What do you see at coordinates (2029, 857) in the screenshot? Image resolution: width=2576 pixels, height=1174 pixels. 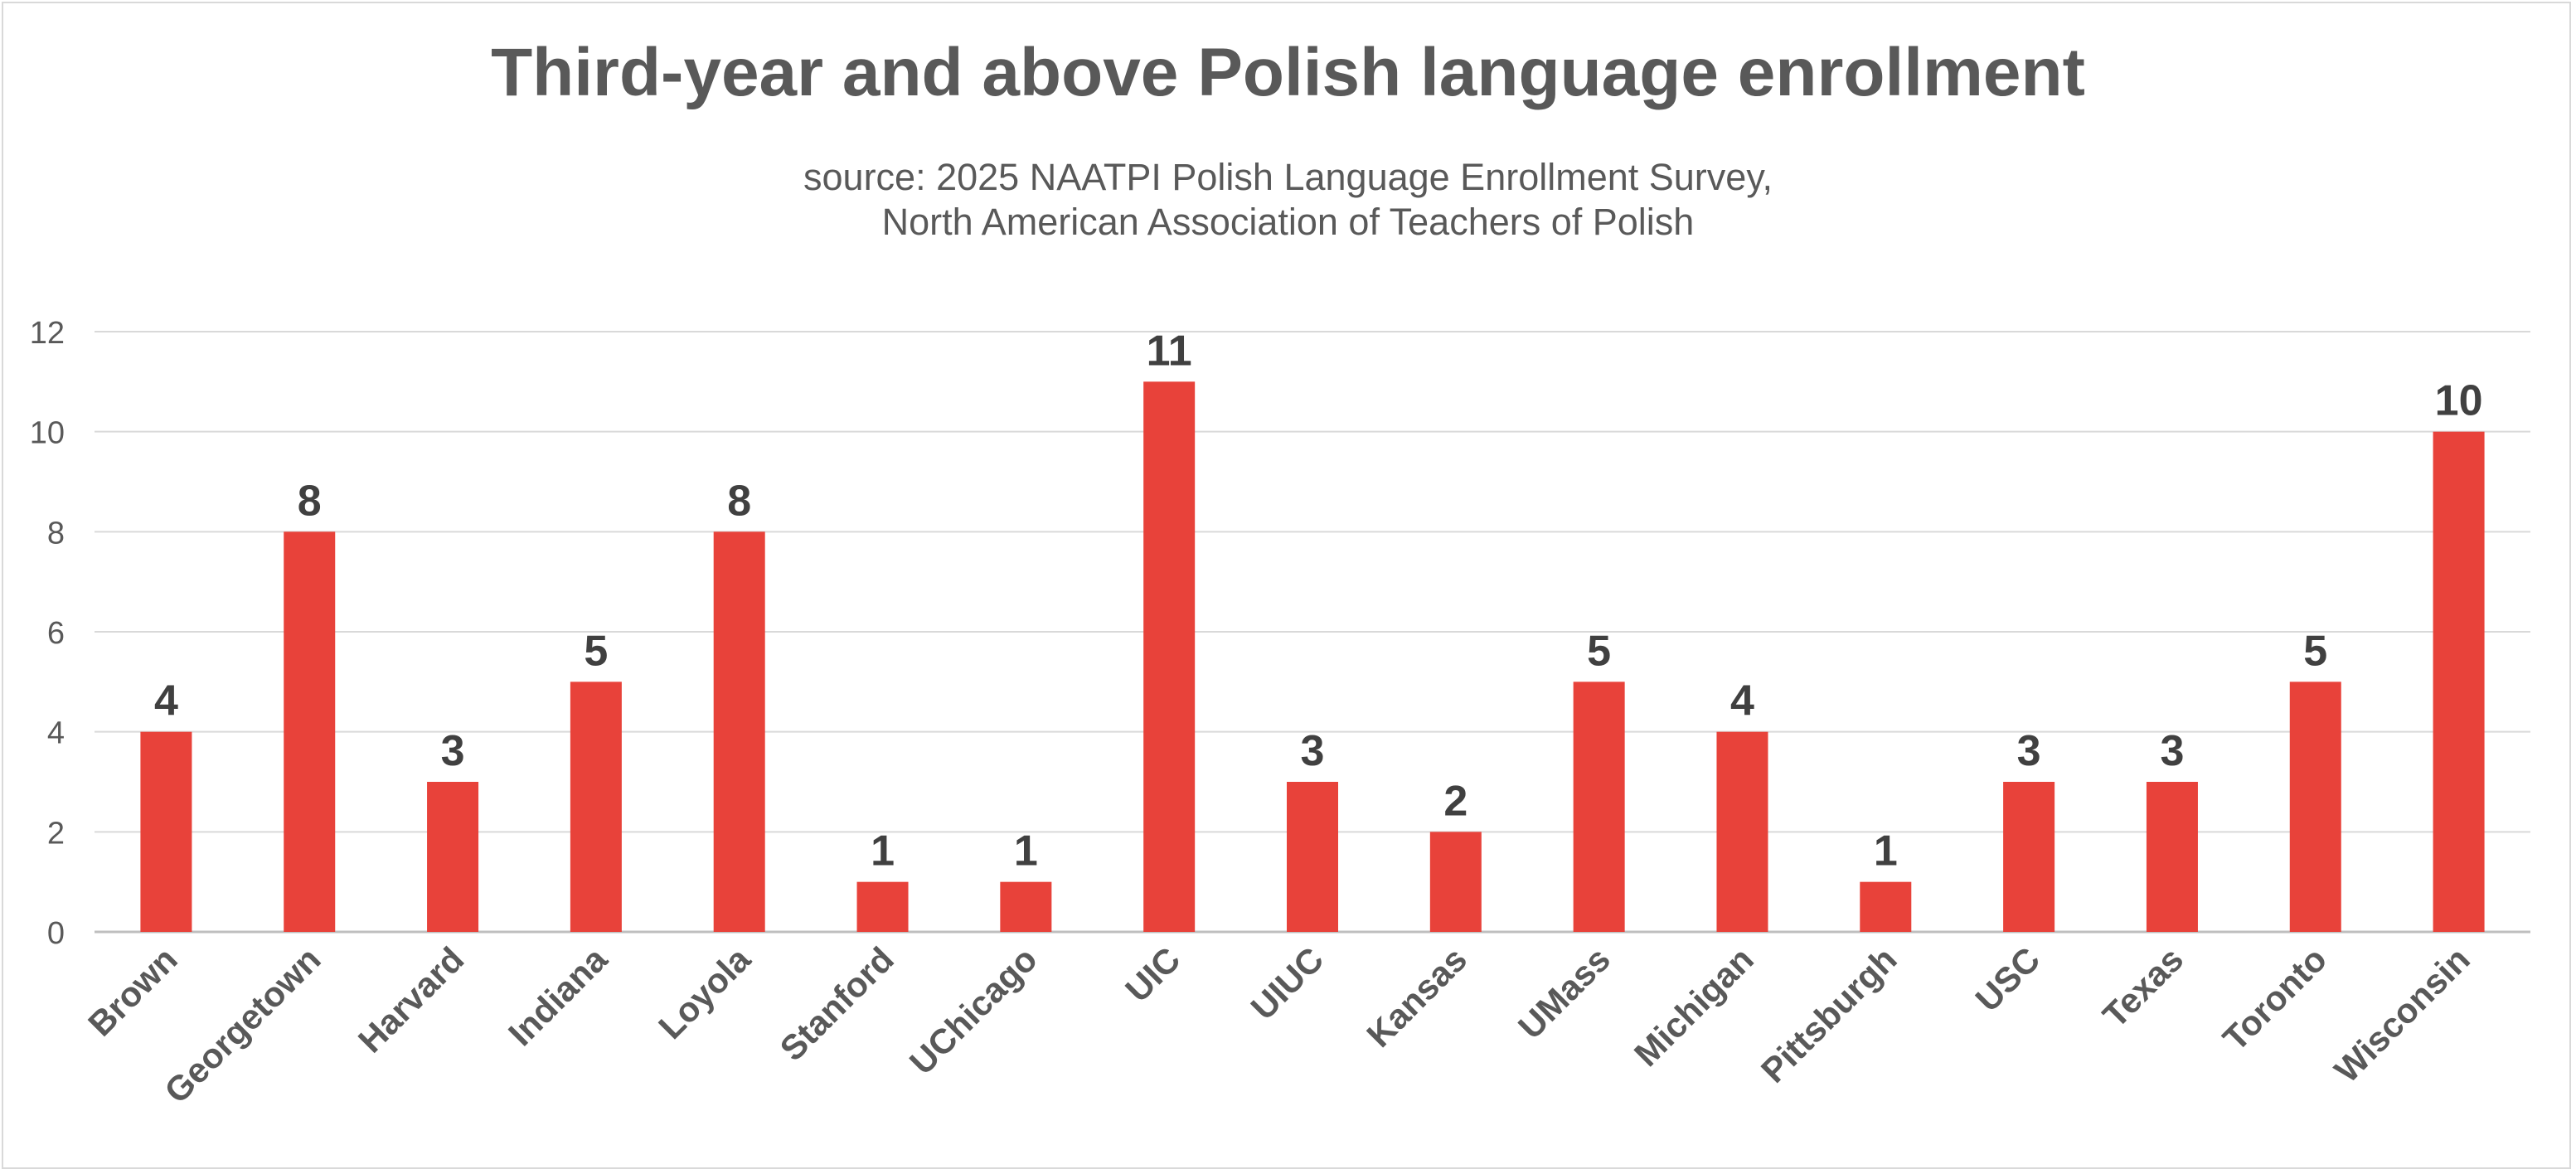 I see `bar-usc` at bounding box center [2029, 857].